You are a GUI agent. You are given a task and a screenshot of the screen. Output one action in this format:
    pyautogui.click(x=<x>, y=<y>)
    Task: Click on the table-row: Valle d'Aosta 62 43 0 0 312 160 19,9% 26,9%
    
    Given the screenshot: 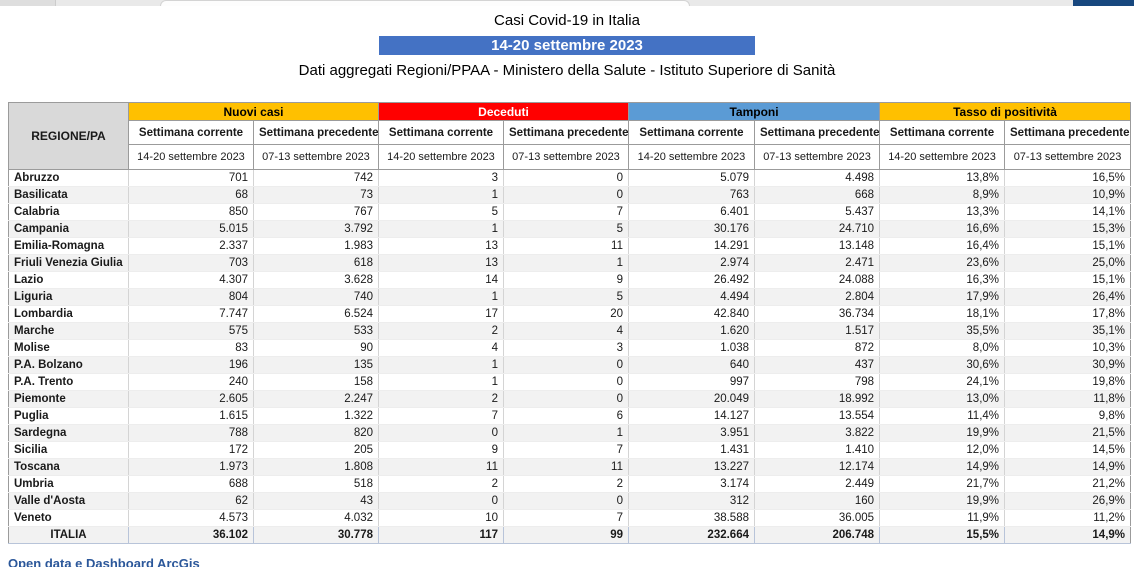 What is the action you would take?
    pyautogui.click(x=570, y=501)
    